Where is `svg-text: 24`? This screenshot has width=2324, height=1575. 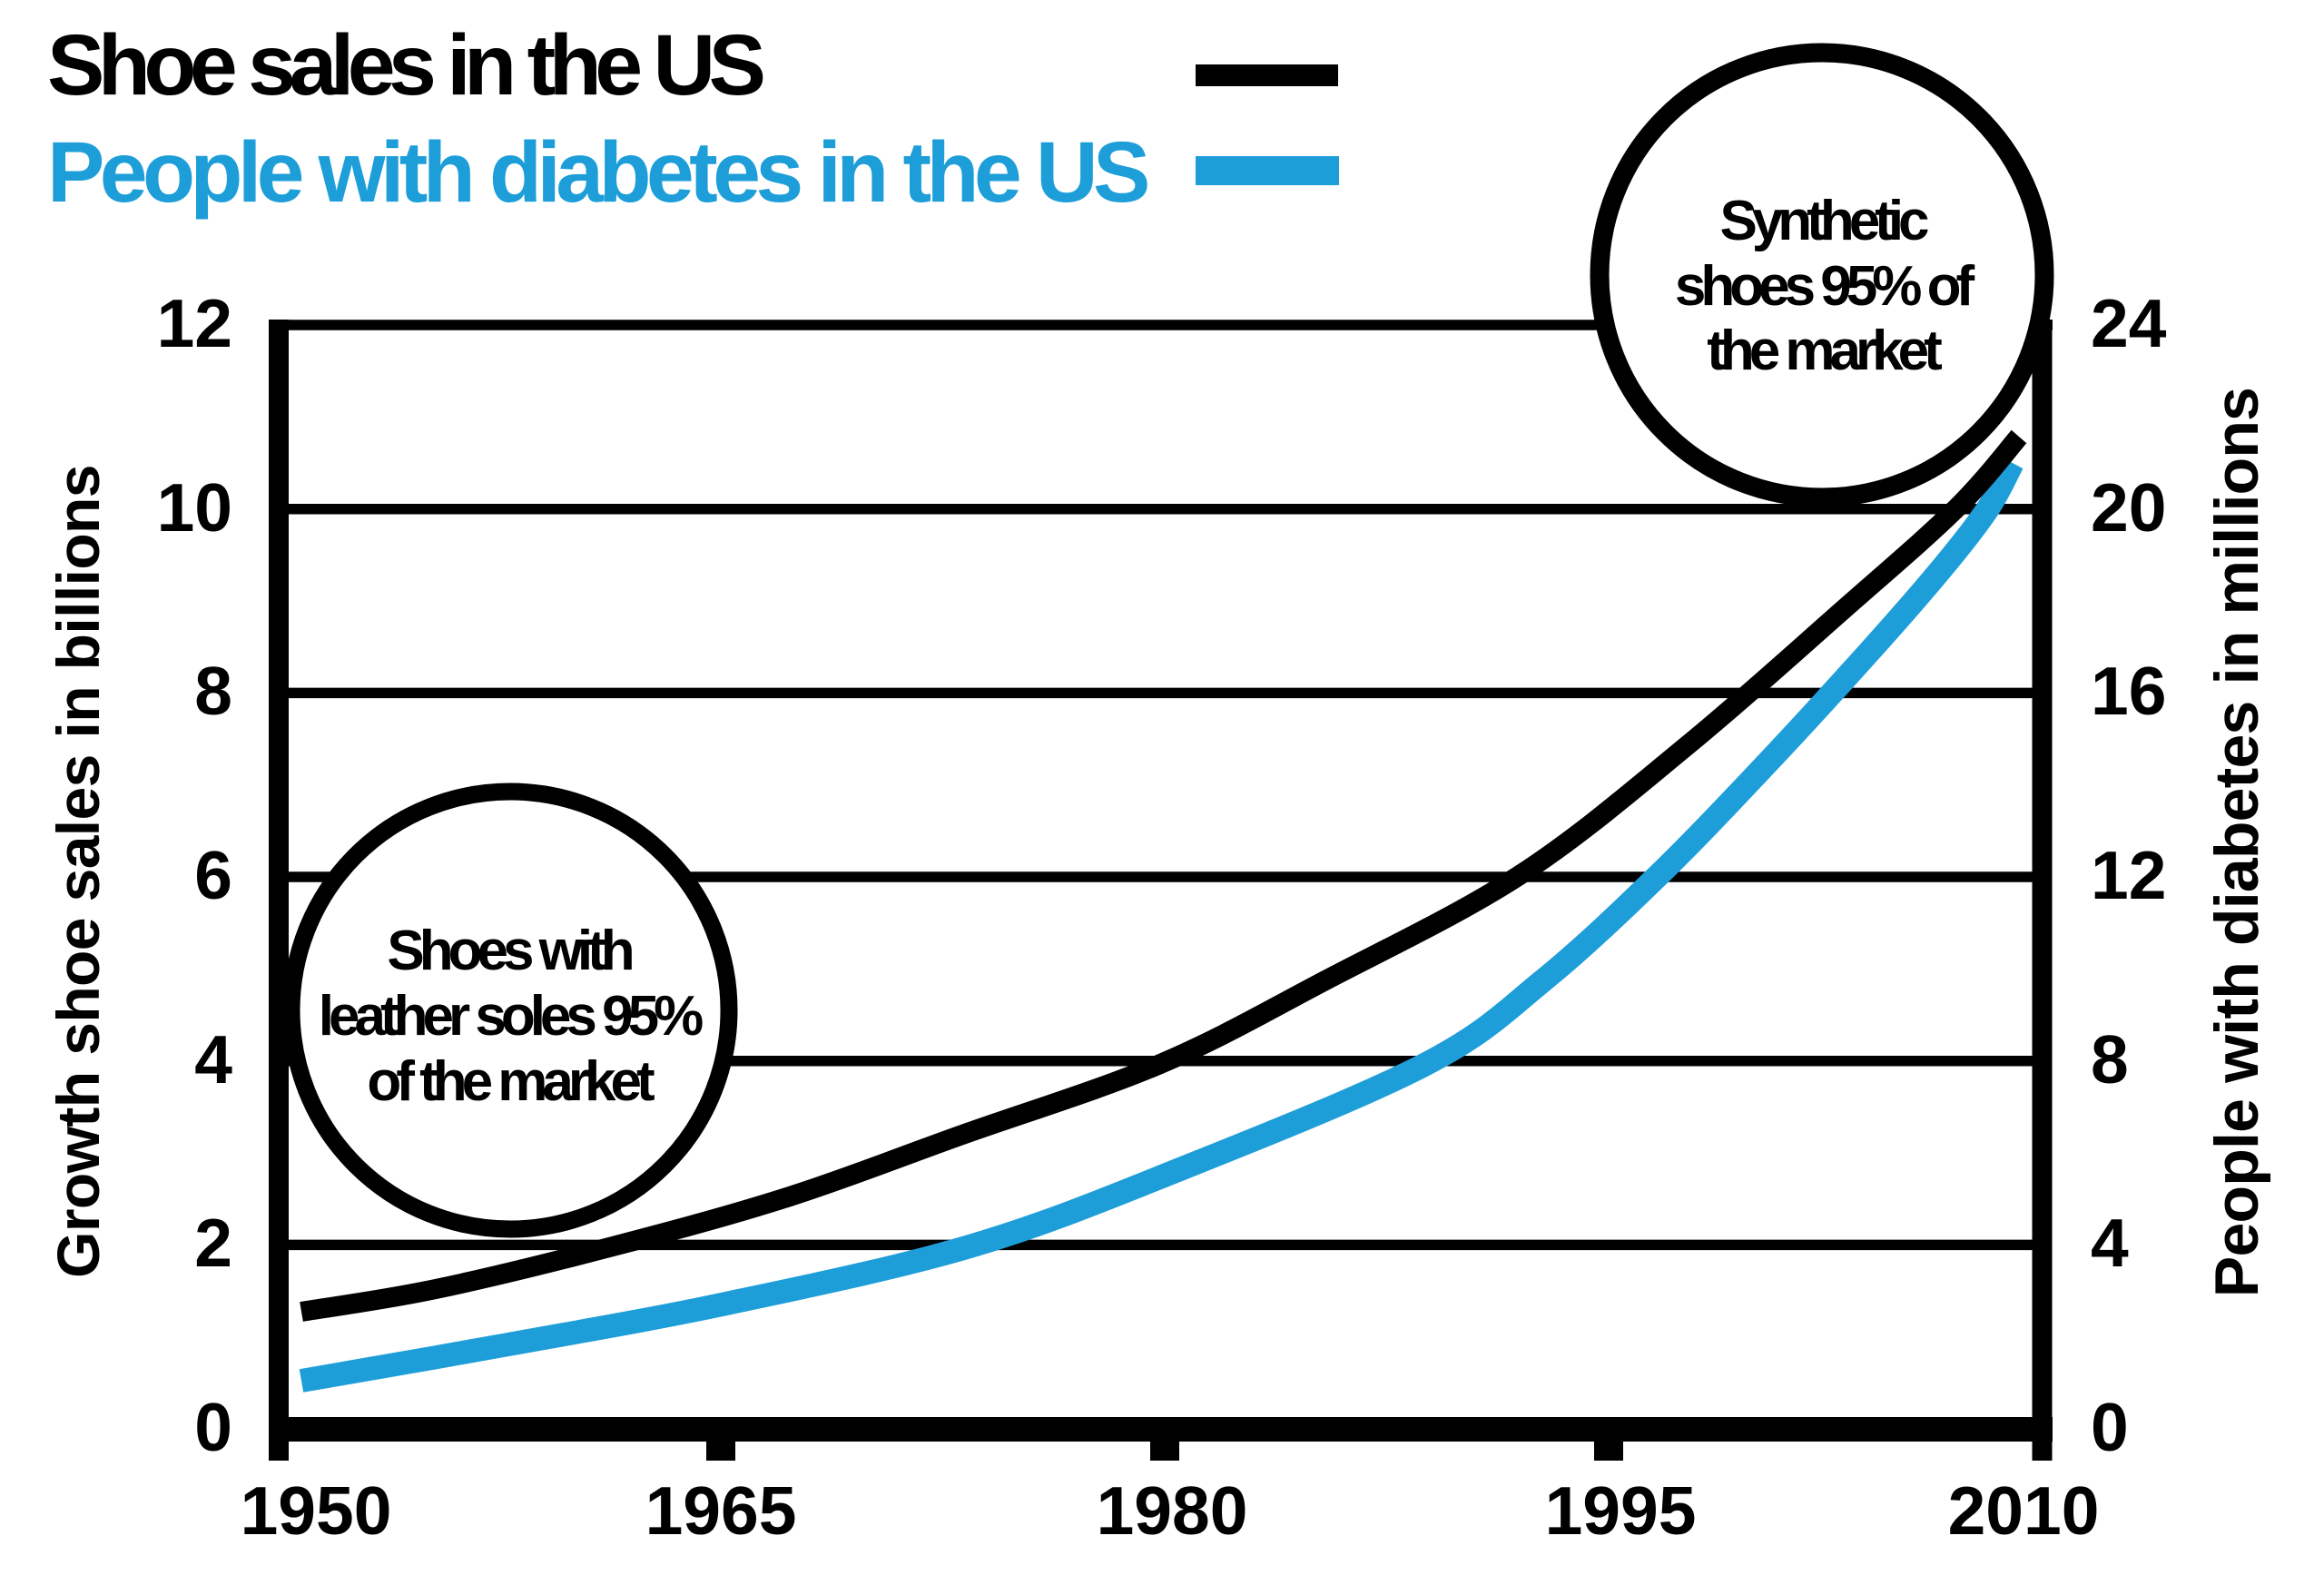 svg-text: 24 is located at coordinates (2129, 323).